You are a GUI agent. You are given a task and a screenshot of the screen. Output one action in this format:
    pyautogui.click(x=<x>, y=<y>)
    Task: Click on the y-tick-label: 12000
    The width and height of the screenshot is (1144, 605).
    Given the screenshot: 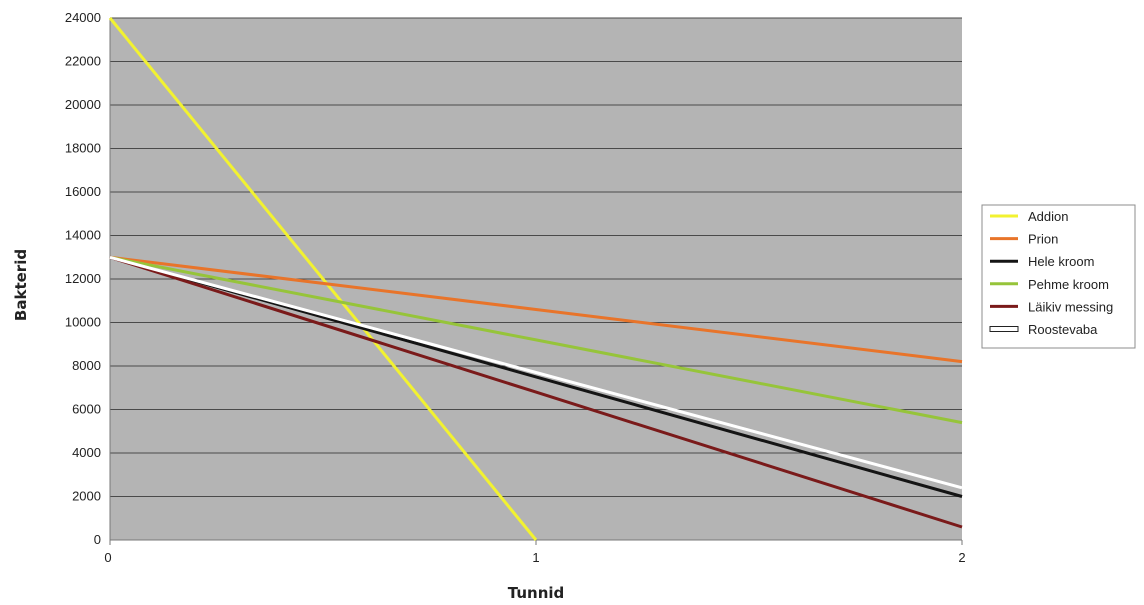 What is the action you would take?
    pyautogui.click(x=83, y=278)
    